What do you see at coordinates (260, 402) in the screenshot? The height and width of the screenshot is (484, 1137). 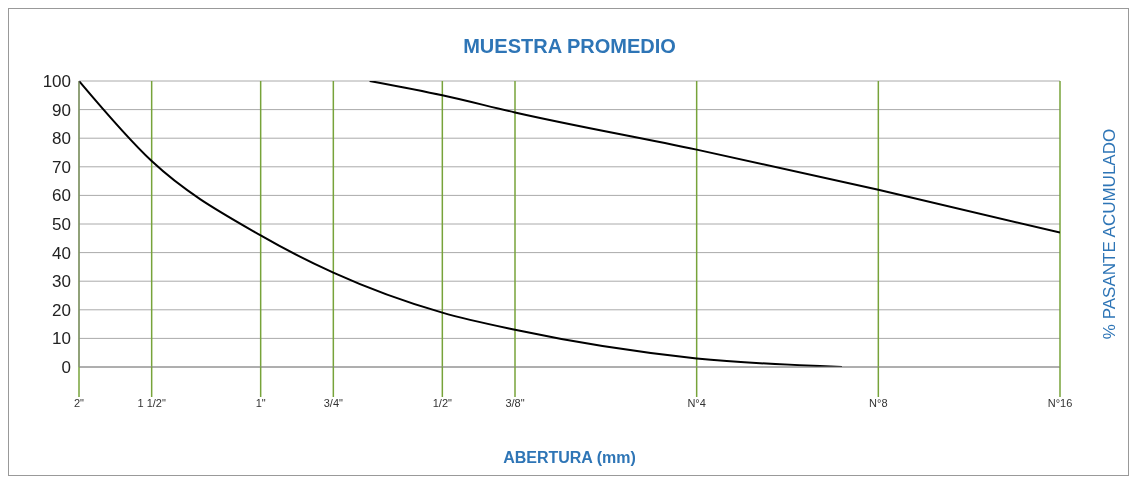 I see `x-tick-label: 1"` at bounding box center [260, 402].